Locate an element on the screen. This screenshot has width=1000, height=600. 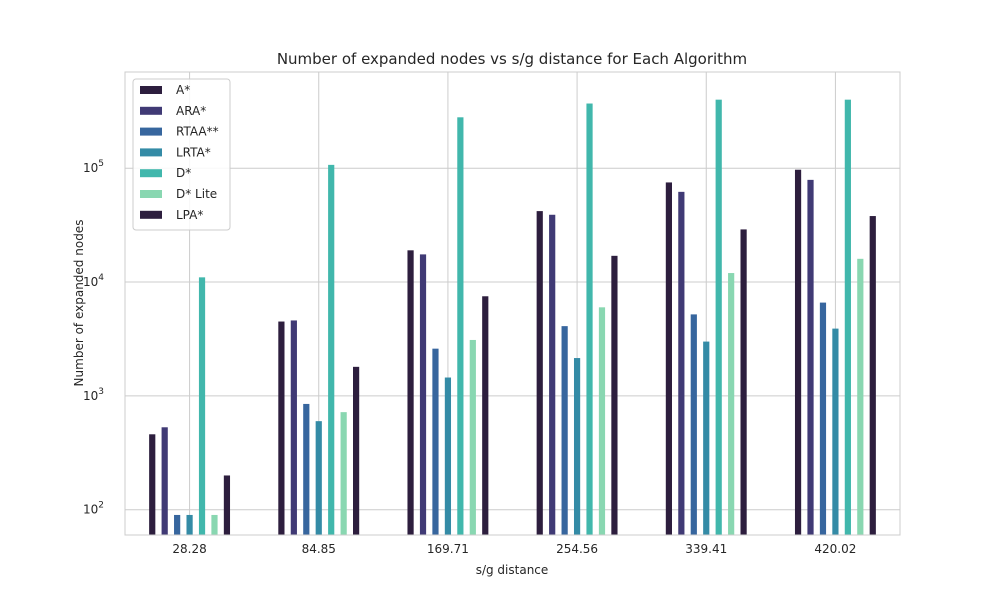
y-tick-labels: 10² 10³ 10⁴ 10⁵ is located at coordinates (93, 338).